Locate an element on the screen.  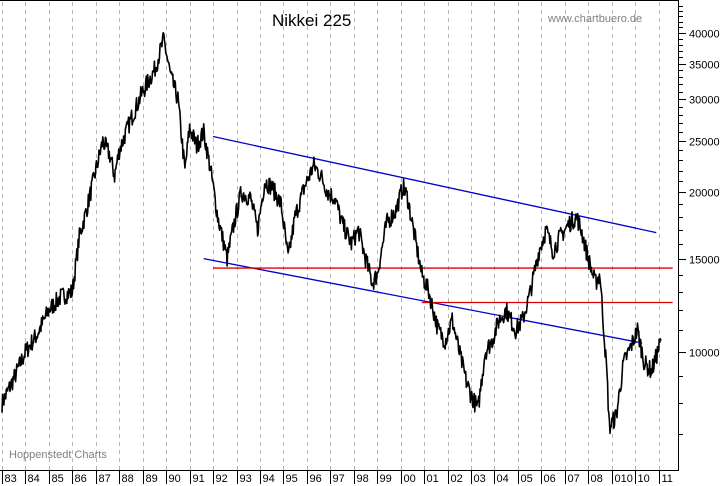
x-tick-label: 91 is located at coordinates (199, 479).